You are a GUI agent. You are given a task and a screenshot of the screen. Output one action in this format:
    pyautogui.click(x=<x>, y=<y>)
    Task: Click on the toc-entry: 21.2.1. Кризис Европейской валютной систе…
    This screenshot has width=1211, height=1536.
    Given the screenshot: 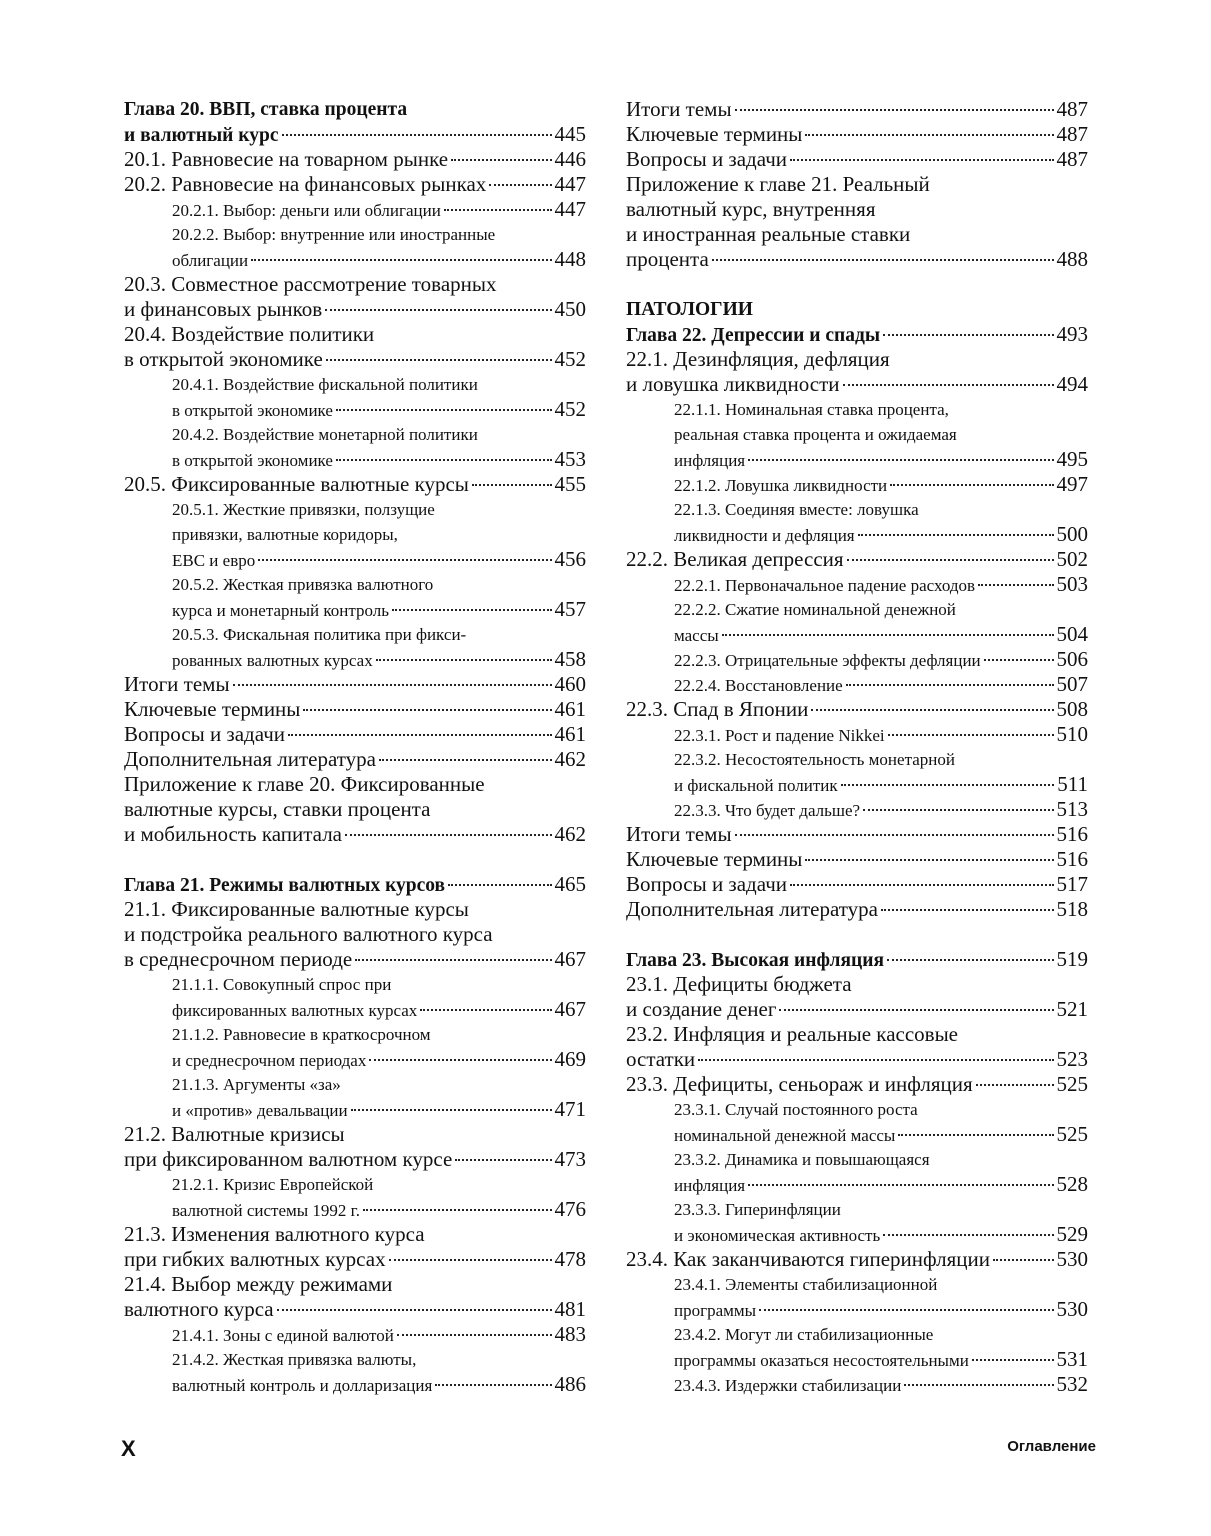 What is the action you would take?
    pyautogui.click(x=355, y=1197)
    